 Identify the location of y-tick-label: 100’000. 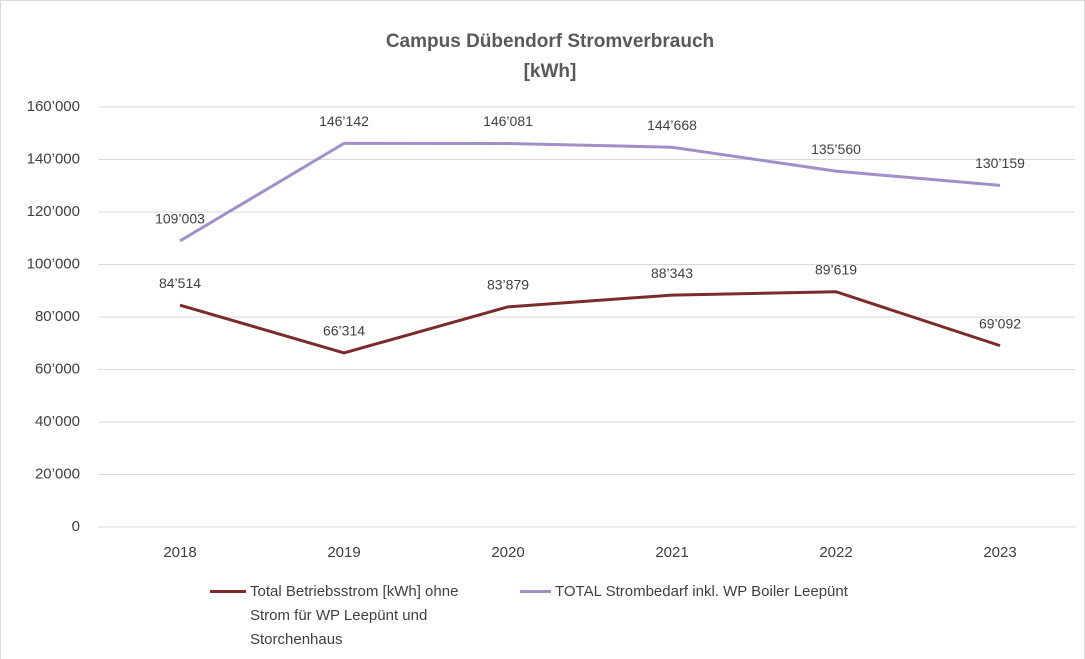
(53, 263).